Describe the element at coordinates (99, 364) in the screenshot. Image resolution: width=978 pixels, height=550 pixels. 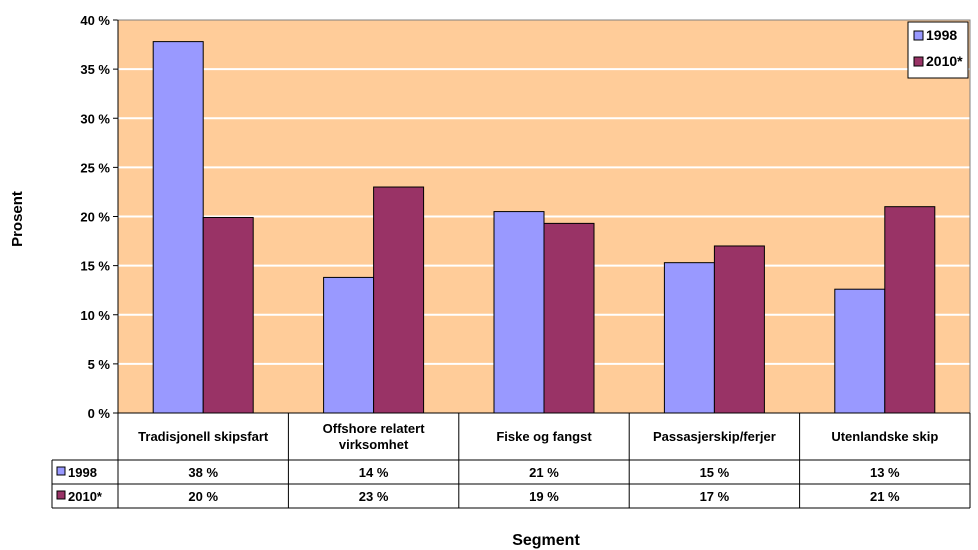
I see `y-tick-label: 5 %` at that location.